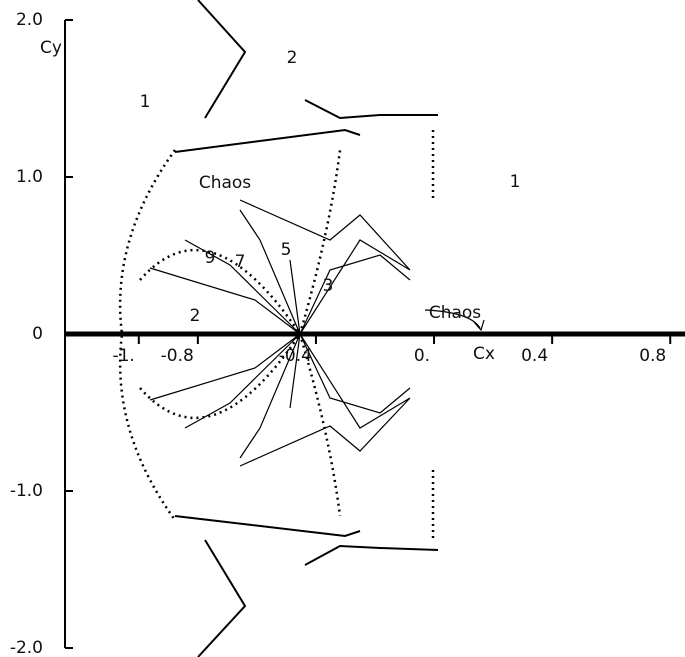 This screenshot has height=657, width=685. I want to click on arrow-head, so click(479, 325).